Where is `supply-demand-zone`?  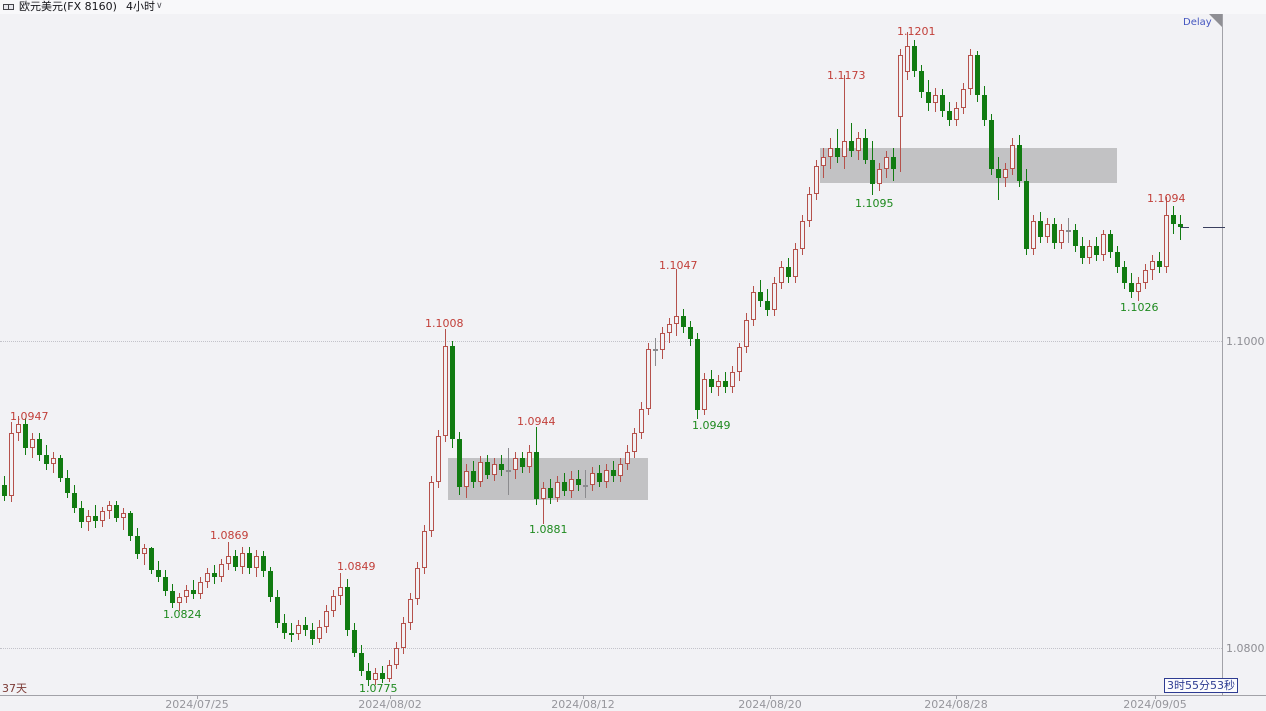 supply-demand-zone is located at coordinates (968, 165).